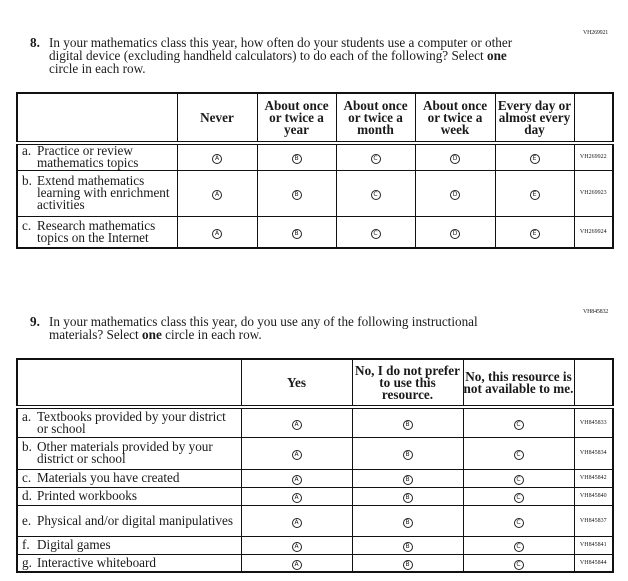 The height and width of the screenshot is (581, 628). I want to click on option-cell: D, so click(455, 156).